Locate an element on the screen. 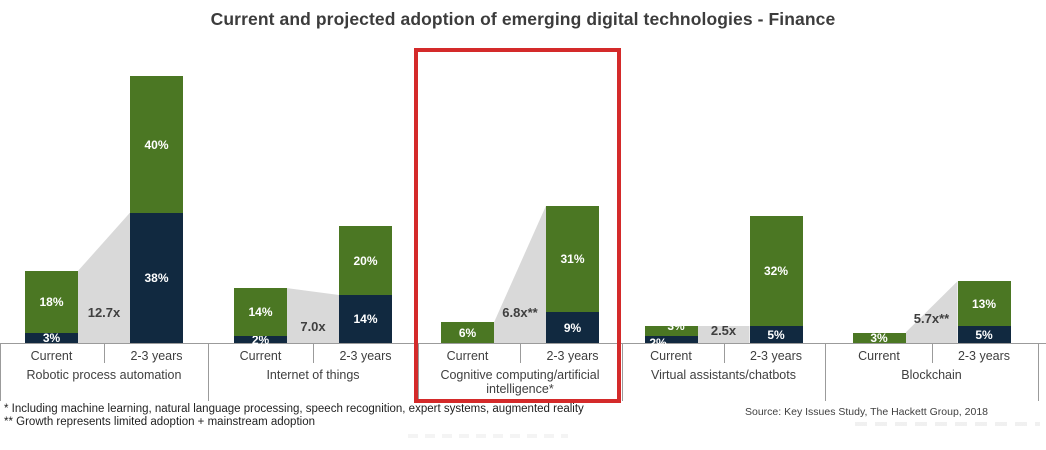  bar-segment-current-green-robotic-process-automation: 18% is located at coordinates (51, 302).